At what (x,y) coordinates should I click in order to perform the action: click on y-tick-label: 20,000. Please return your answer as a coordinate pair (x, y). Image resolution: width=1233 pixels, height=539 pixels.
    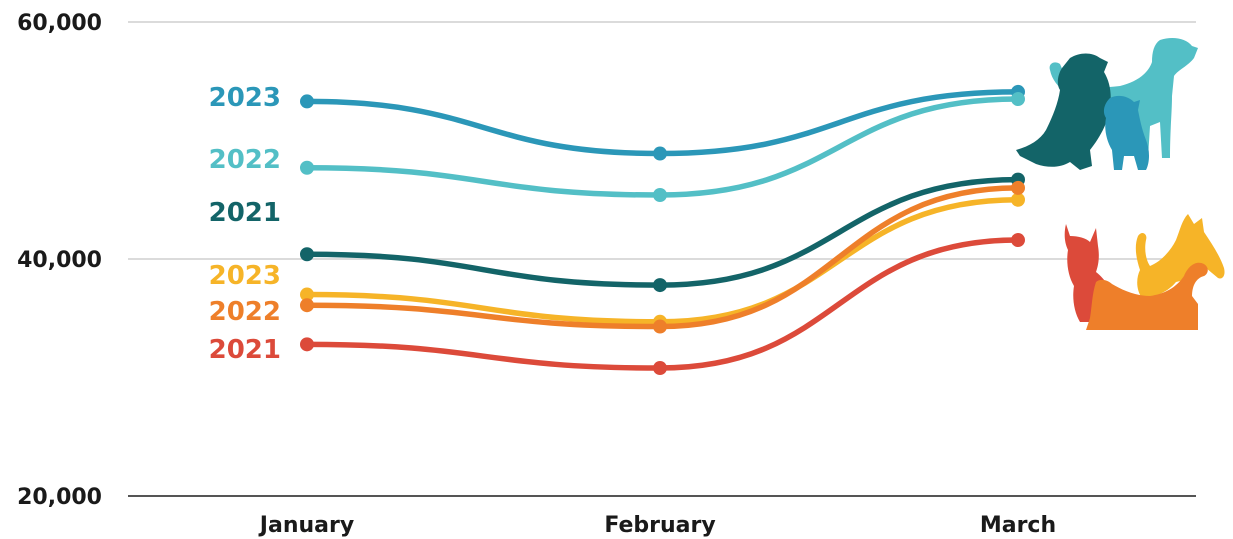
    Looking at the image, I should click on (59, 497).